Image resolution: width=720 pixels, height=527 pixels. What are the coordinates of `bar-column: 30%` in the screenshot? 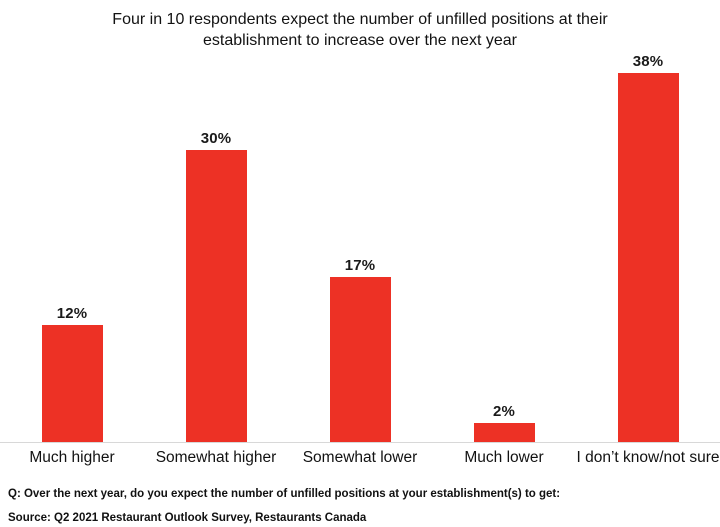 It's located at (216, 247).